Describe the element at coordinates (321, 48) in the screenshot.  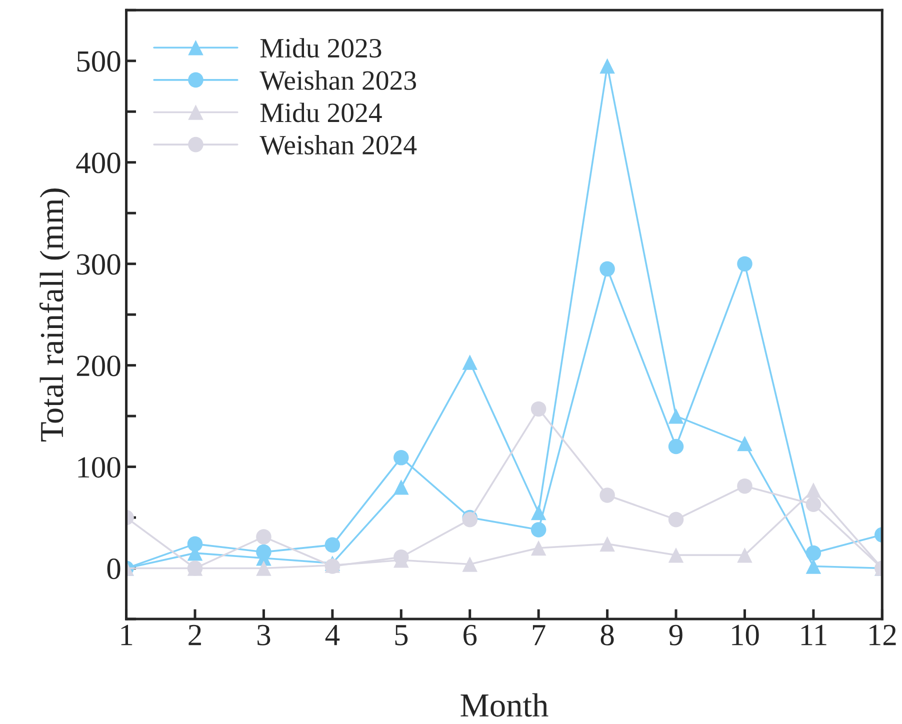
I see `legend-label: Midu 2023` at that location.